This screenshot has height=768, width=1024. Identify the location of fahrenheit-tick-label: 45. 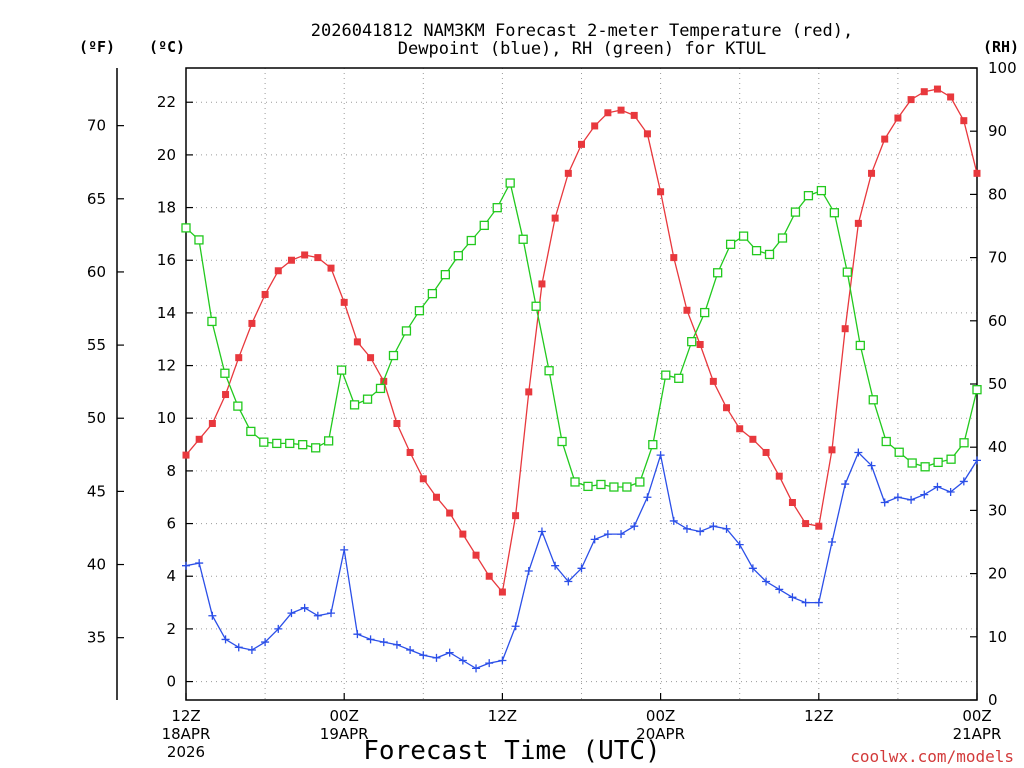
(96, 491).